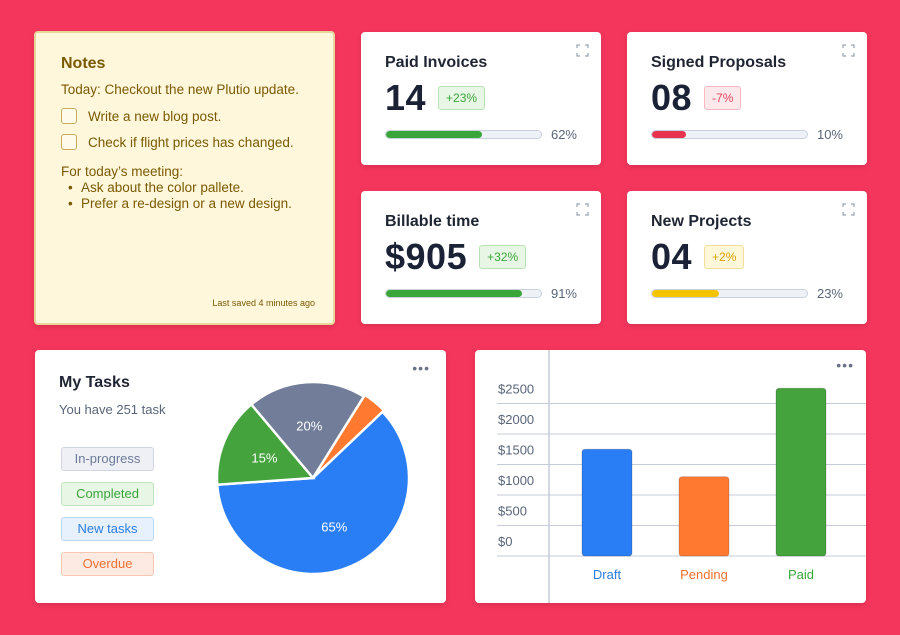  What do you see at coordinates (724, 257) in the screenshot?
I see `change-badge: +2%` at bounding box center [724, 257].